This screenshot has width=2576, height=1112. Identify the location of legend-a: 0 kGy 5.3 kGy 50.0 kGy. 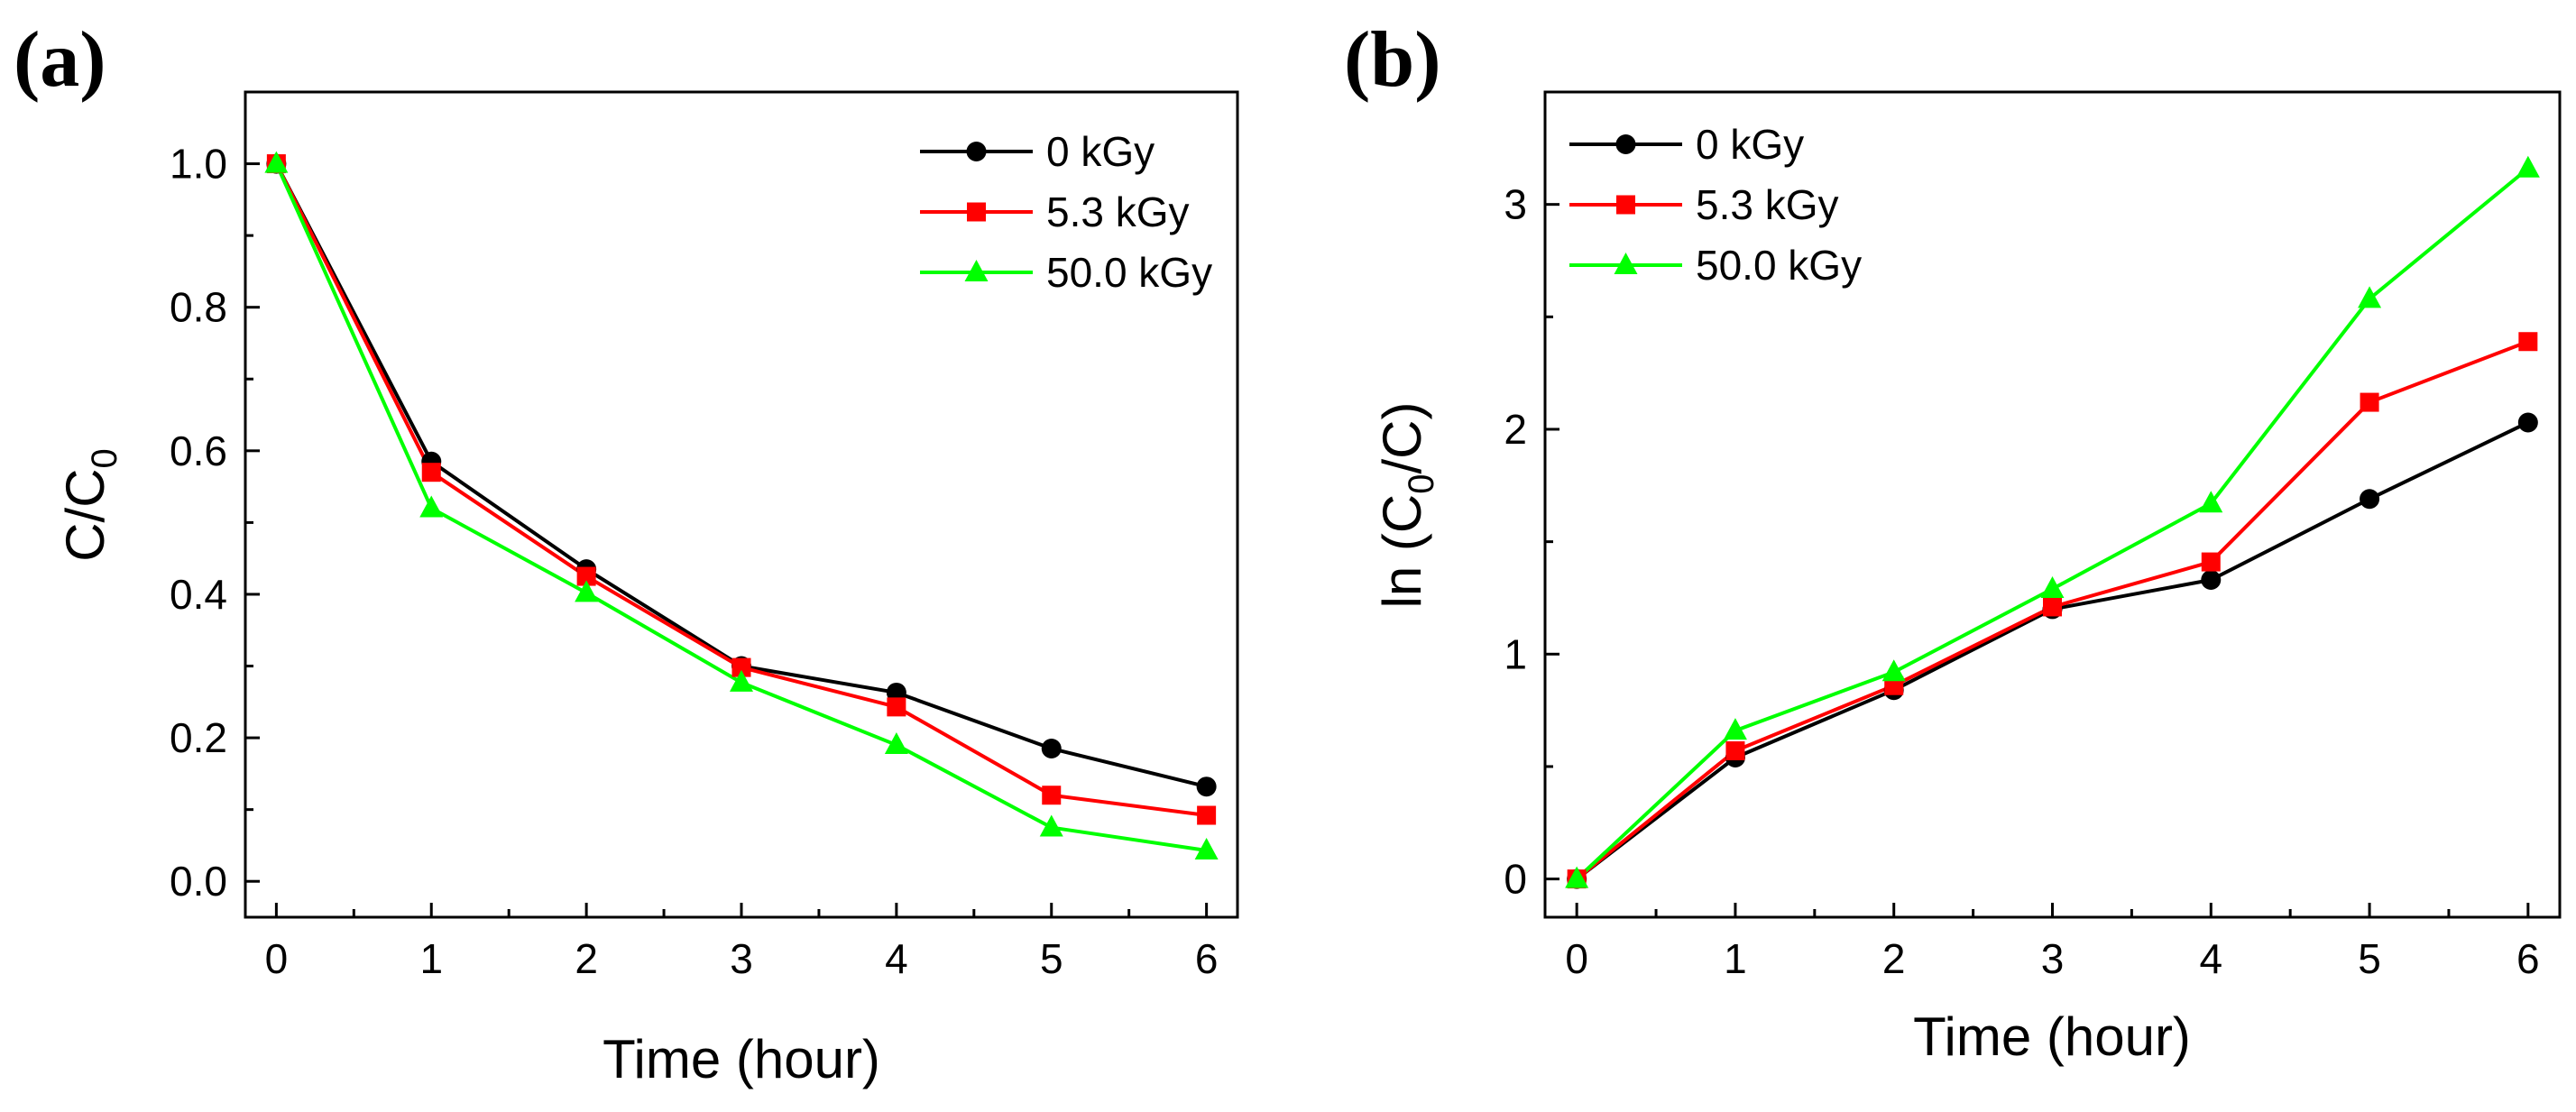
(1066, 212).